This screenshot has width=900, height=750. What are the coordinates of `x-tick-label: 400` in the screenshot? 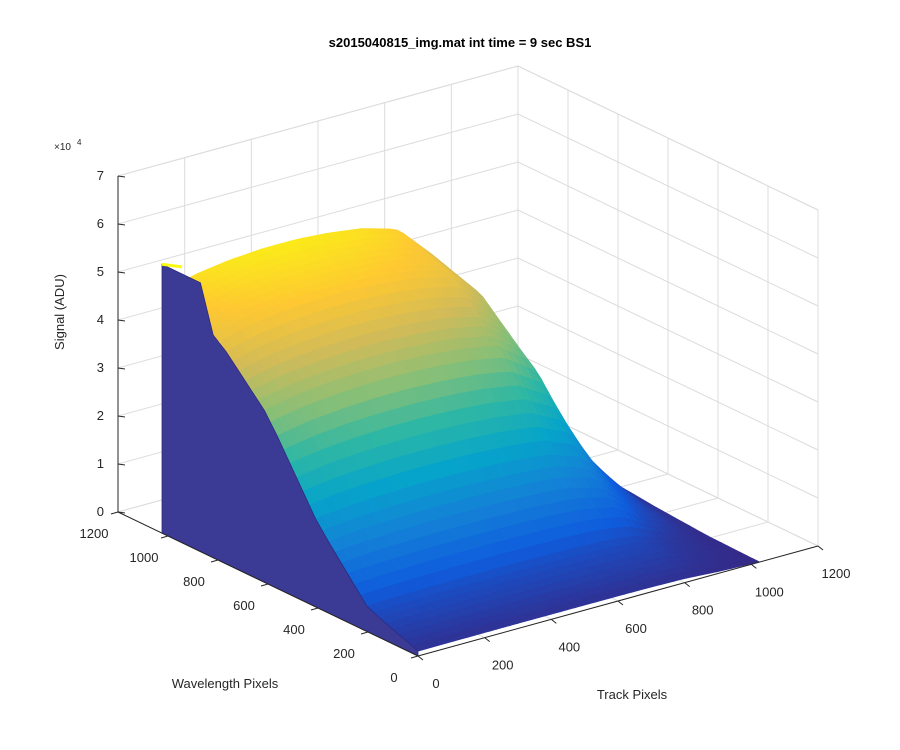 It's located at (569, 646).